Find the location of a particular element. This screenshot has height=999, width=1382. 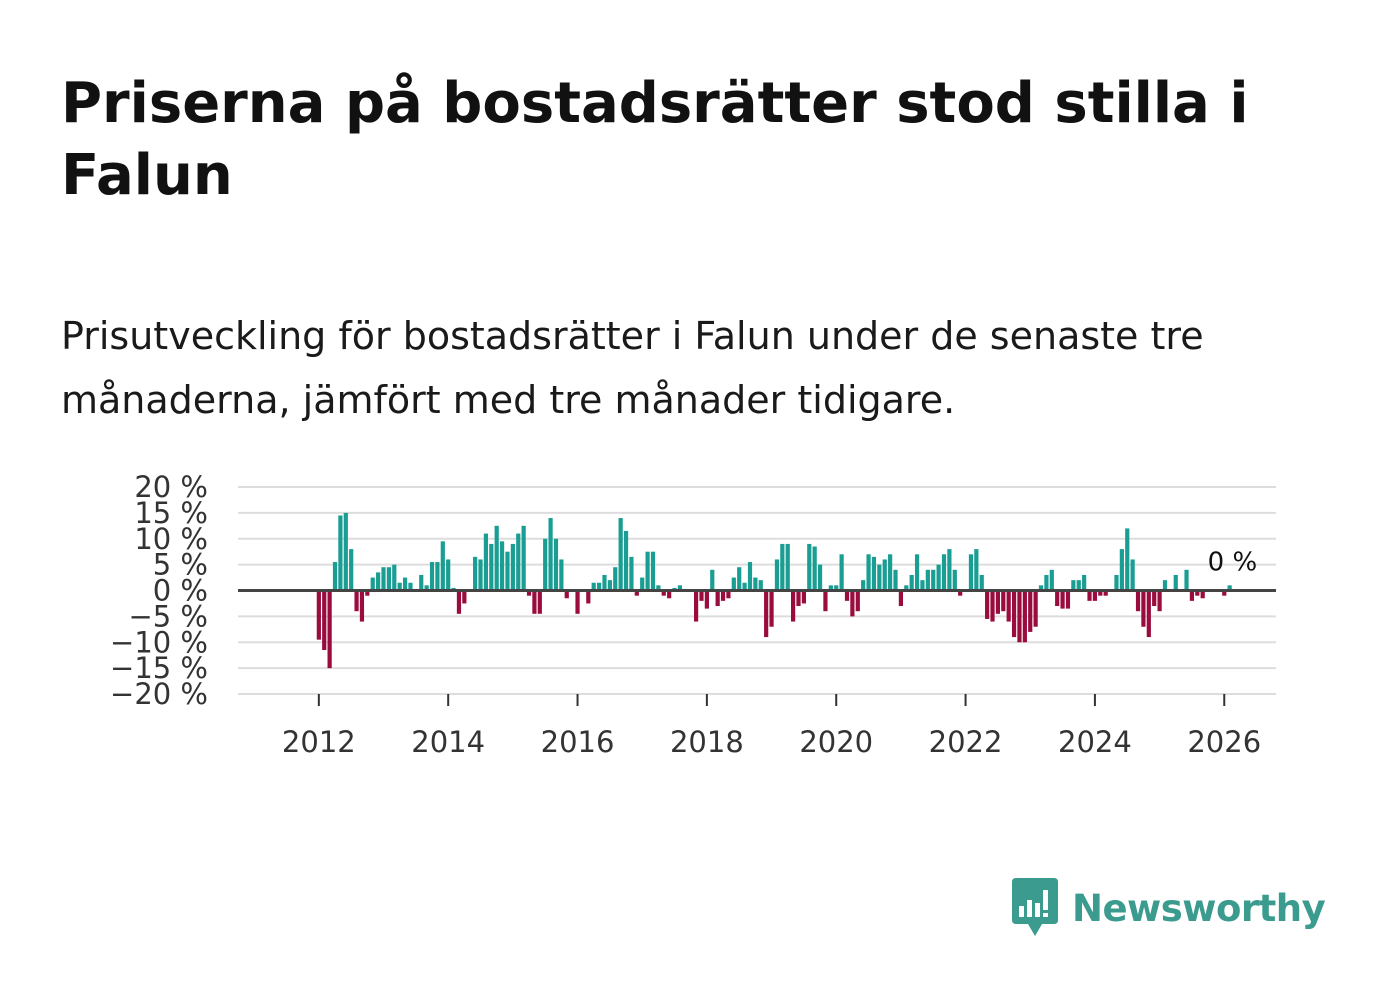

y-tick-label: 5 % is located at coordinates (180, 565).